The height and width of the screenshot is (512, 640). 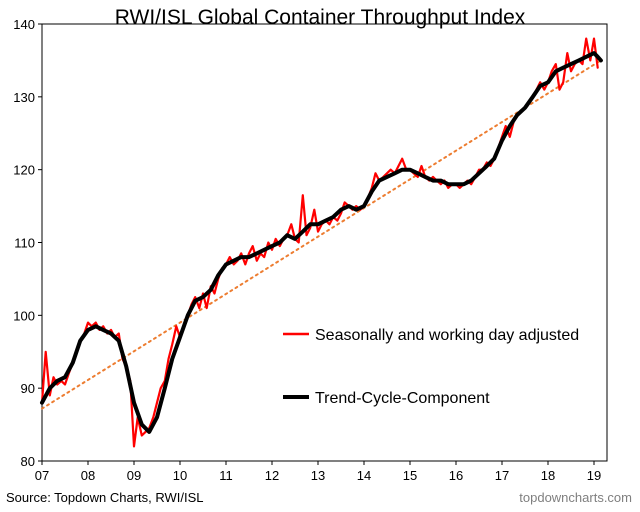 I want to click on y-tick-label: 100, so click(x=24, y=315).